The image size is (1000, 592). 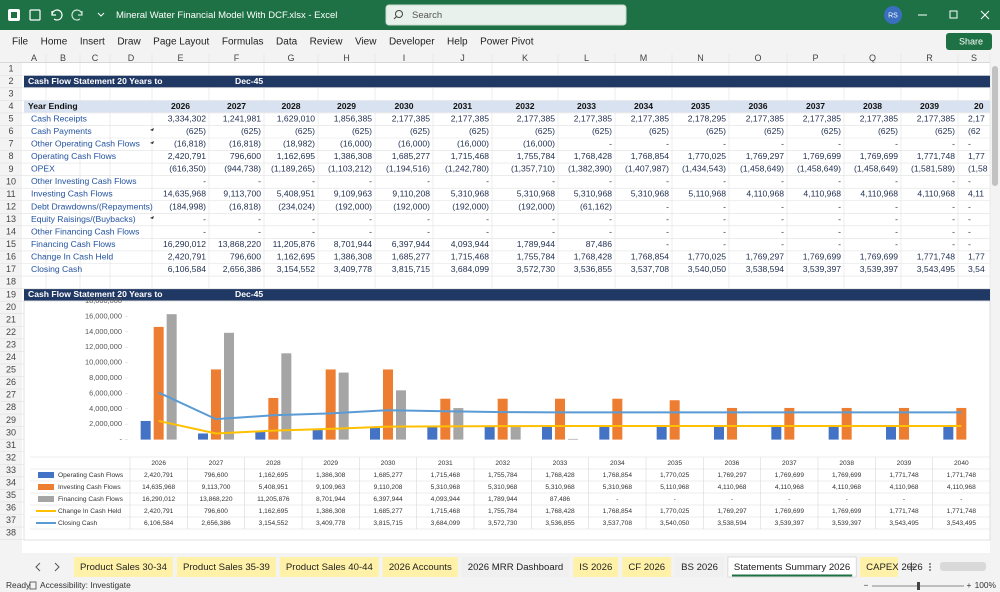 What do you see at coordinates (11, 382) in the screenshot?
I see `row-number: 26` at bounding box center [11, 382].